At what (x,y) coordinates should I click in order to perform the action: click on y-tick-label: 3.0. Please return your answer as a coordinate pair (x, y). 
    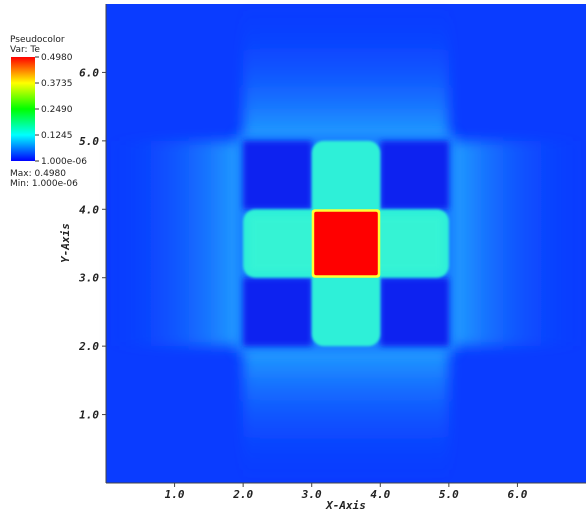
    Looking at the image, I should click on (88, 278).